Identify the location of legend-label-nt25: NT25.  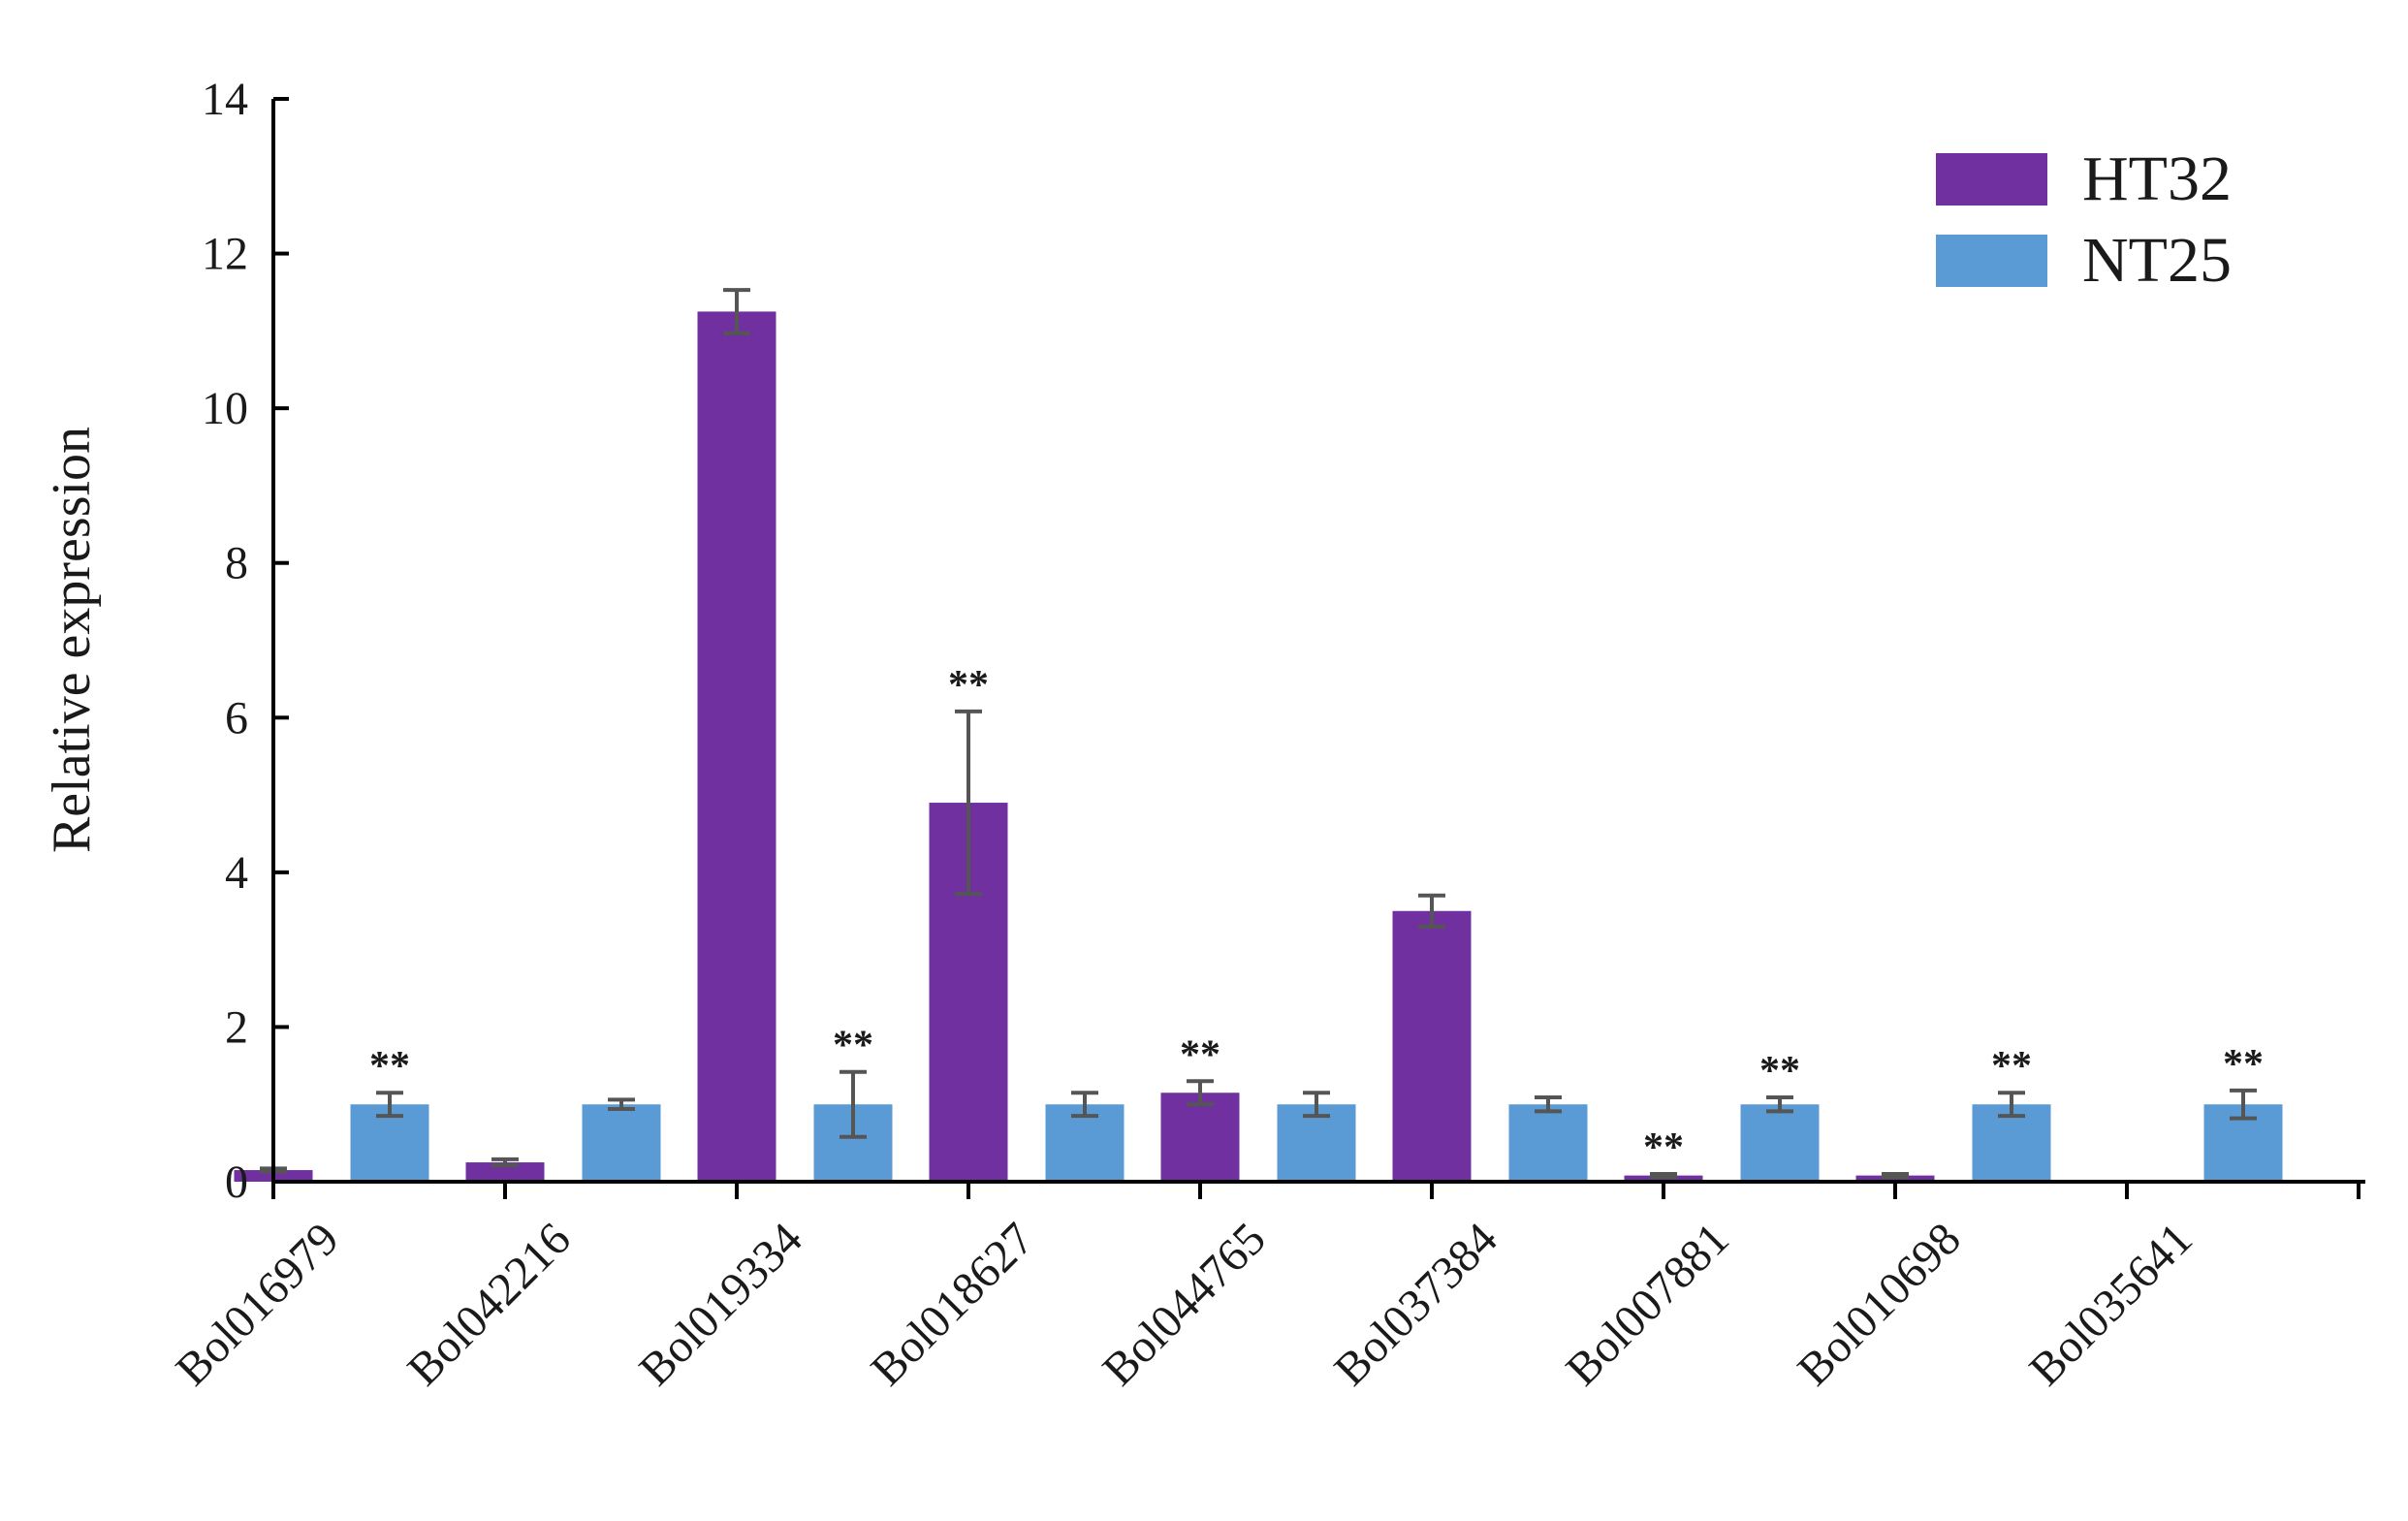
(2157, 260).